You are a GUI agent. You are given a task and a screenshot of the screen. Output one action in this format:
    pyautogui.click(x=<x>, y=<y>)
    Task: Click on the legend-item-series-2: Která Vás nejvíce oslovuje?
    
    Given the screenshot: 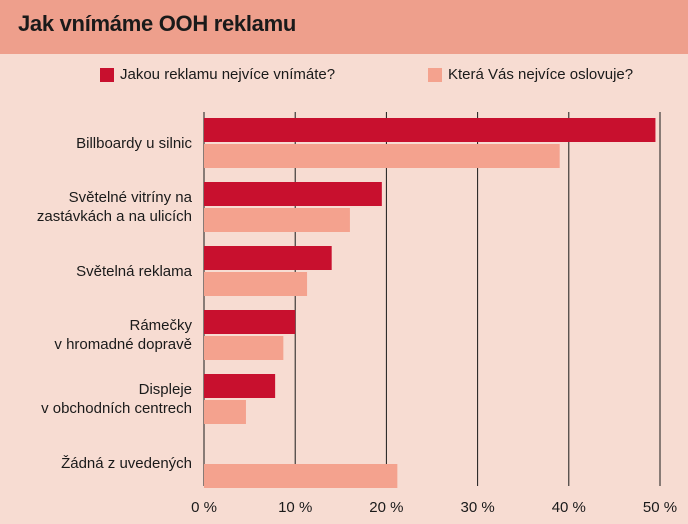 What is the action you would take?
    pyautogui.click(x=530, y=74)
    